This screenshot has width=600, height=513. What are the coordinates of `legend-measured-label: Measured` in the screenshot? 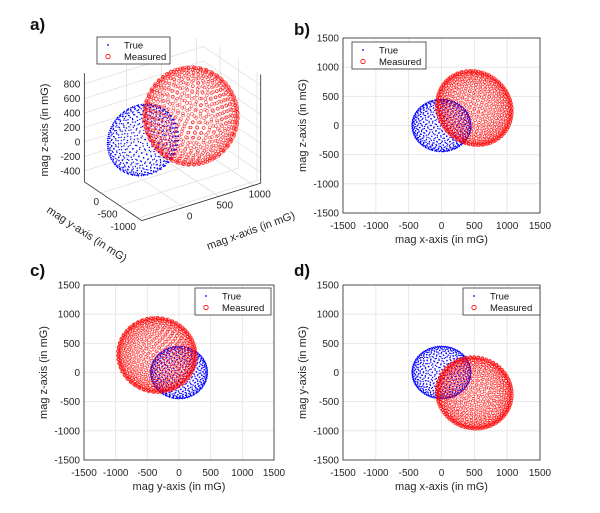 It's located at (400, 62).